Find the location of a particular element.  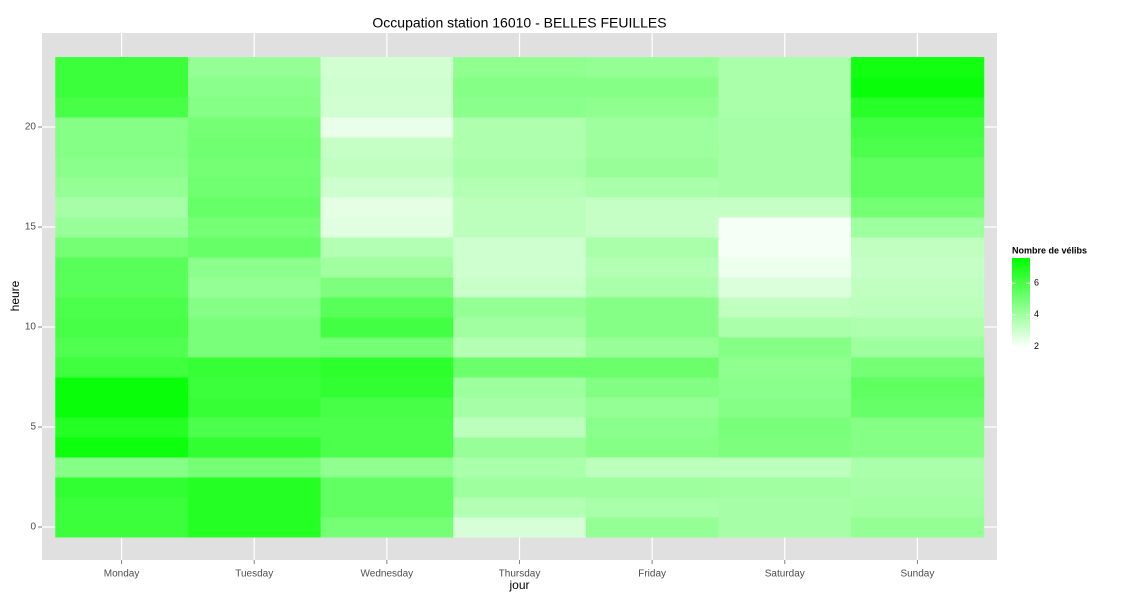

legend-title: Nombre de vélibs is located at coordinates (1049, 250).